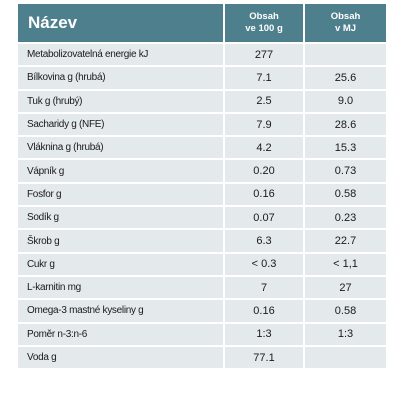  What do you see at coordinates (345, 218) in the screenshot?
I see `value-per-mj: 0.23` at bounding box center [345, 218].